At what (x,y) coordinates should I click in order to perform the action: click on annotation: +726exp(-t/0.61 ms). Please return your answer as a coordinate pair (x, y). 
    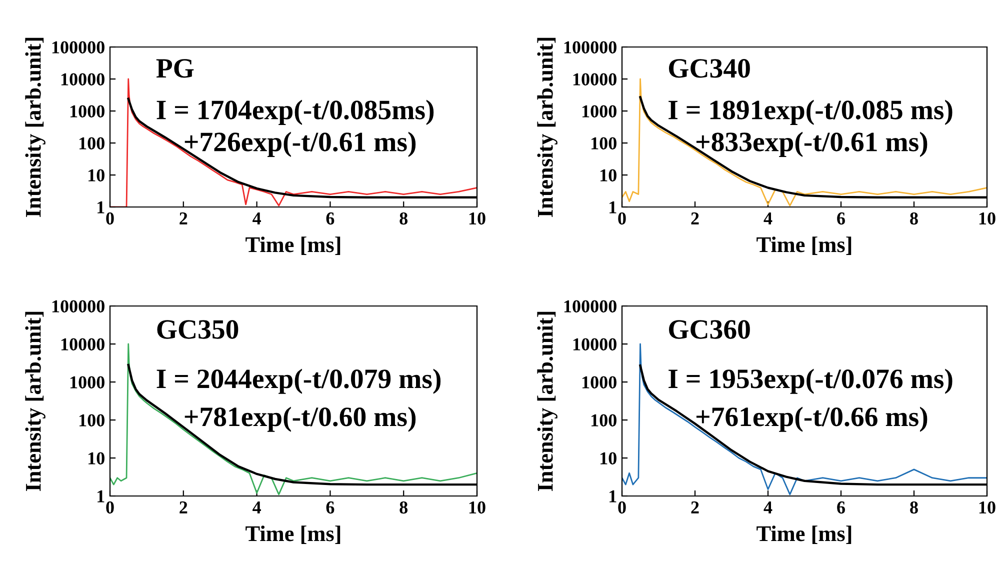
    Looking at the image, I should click on (300, 144).